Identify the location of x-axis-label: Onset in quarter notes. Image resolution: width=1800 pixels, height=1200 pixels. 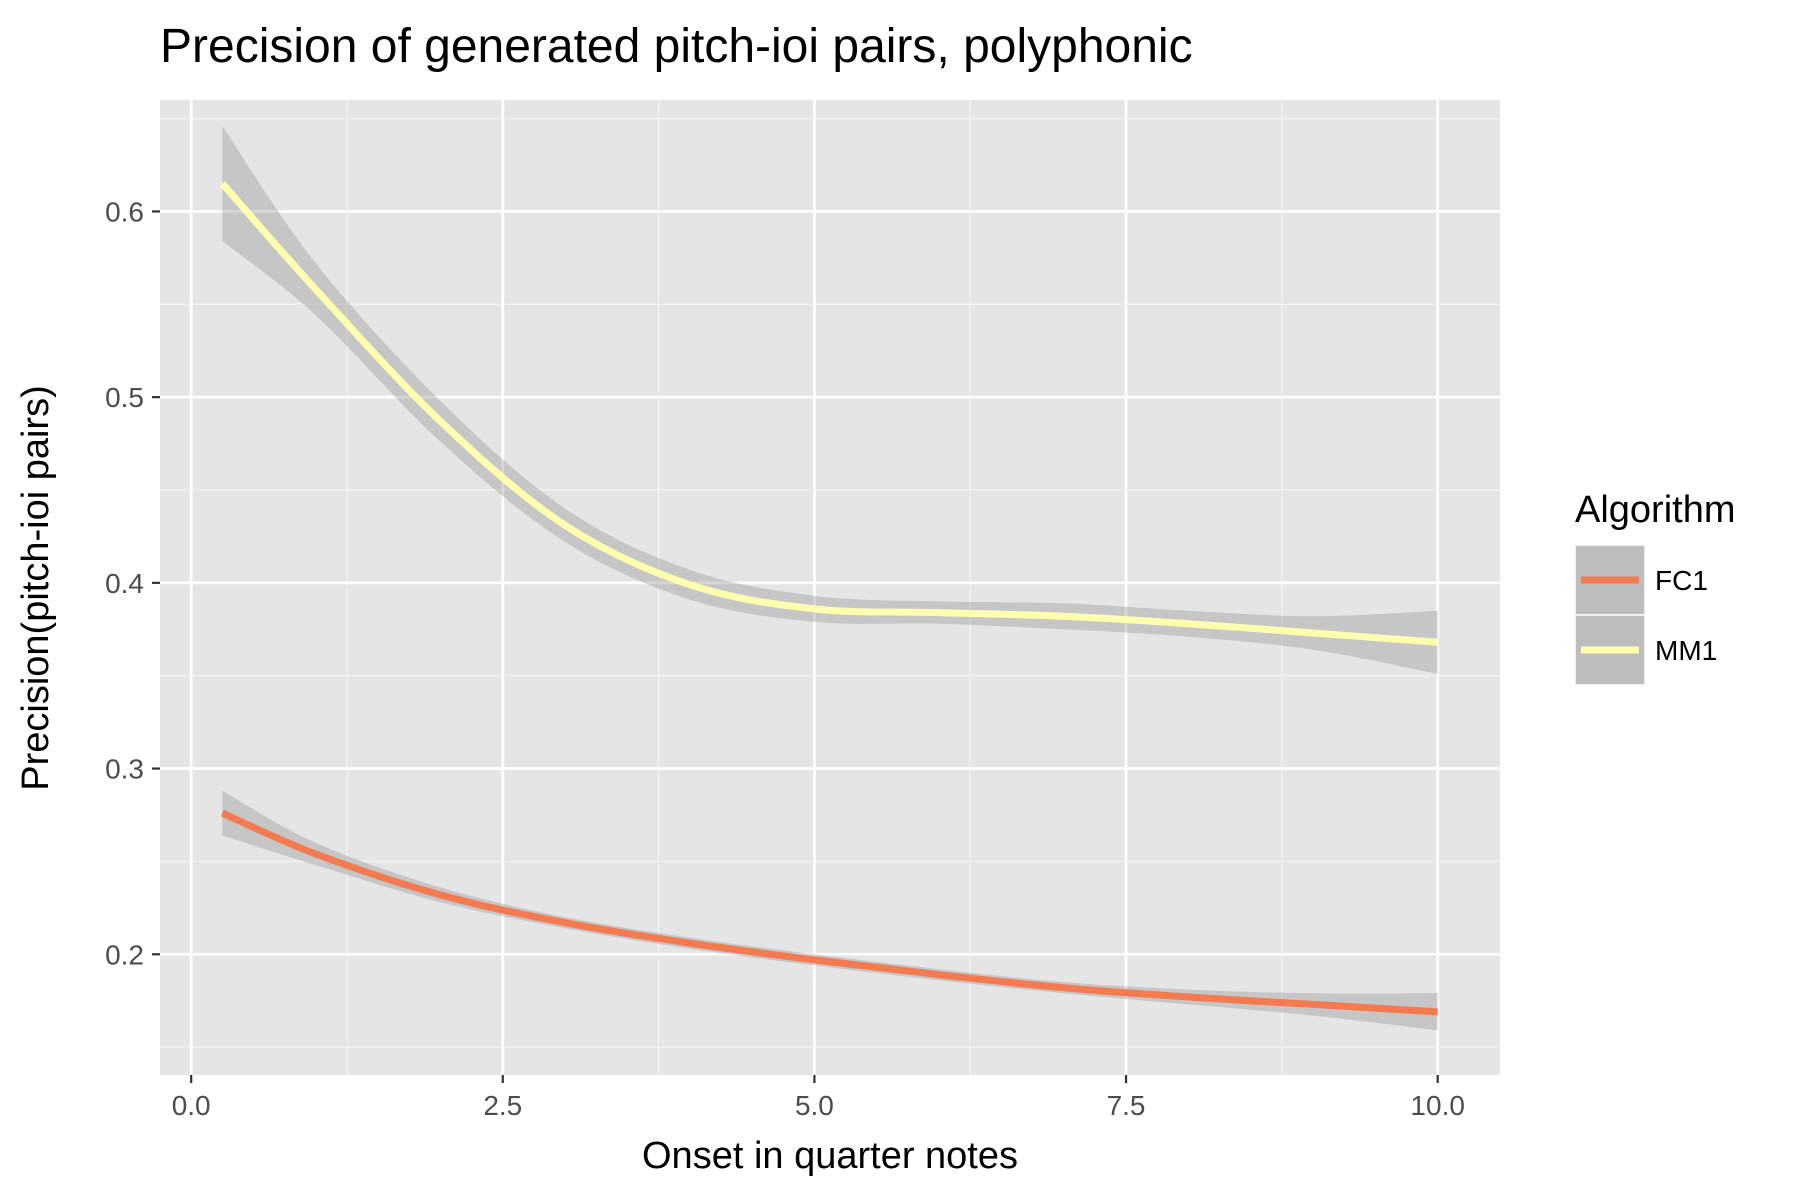
(830, 1156).